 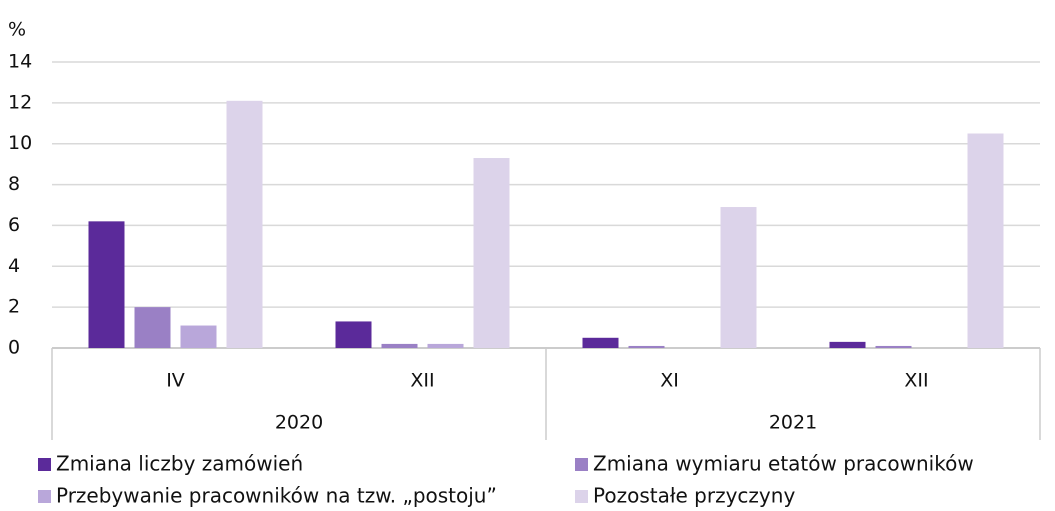 I want to click on y-tick-label: 12, so click(x=20, y=102).